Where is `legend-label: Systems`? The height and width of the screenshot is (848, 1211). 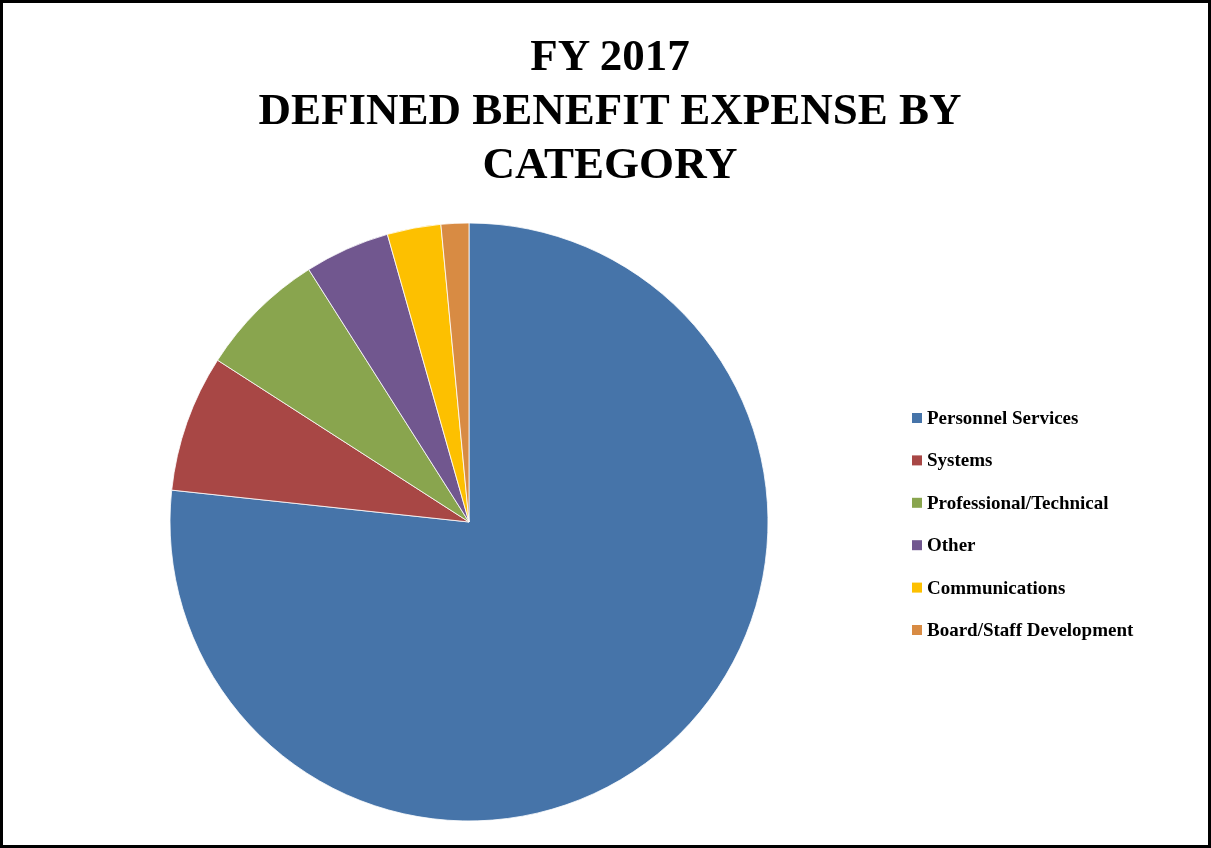 legend-label: Systems is located at coordinates (960, 460).